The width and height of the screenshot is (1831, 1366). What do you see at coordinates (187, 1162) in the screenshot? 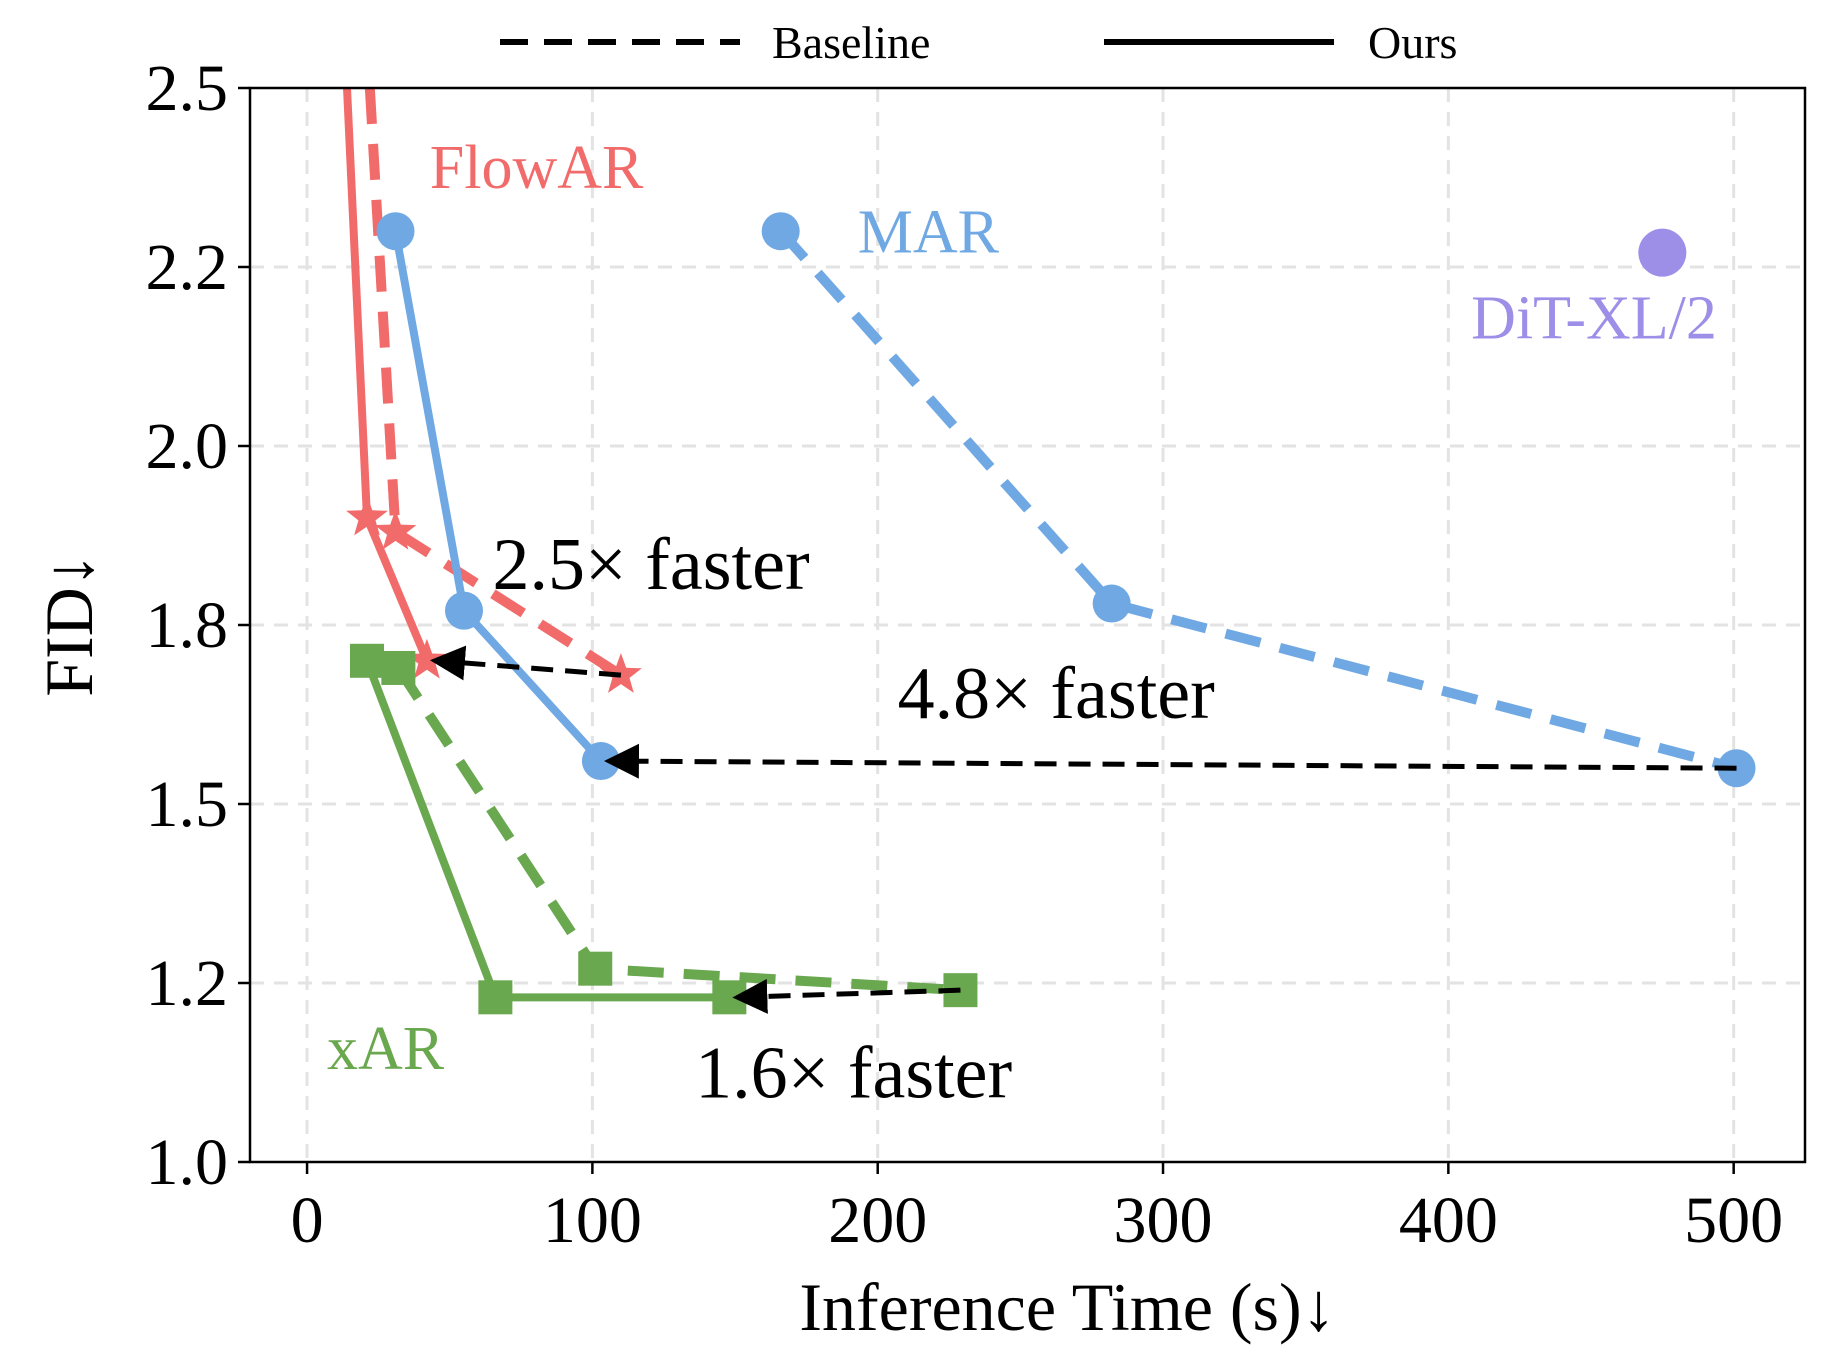
I see `y-tick-label: 1.0` at bounding box center [187, 1162].